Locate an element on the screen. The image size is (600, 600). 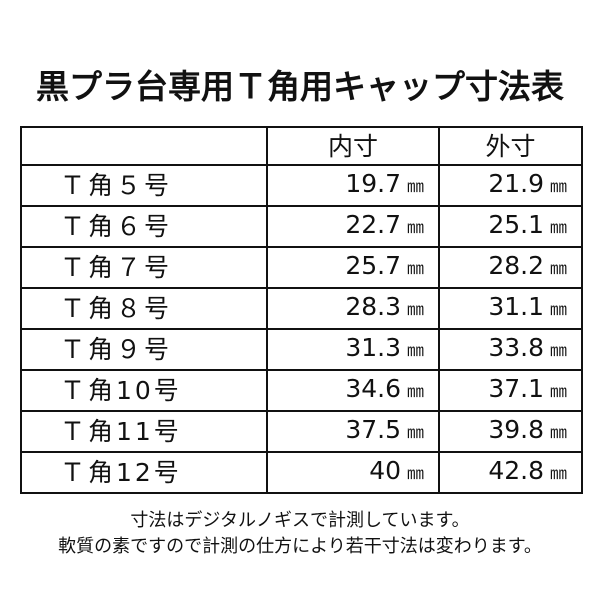
outer-value: 31.1 is located at coordinates (516, 306).